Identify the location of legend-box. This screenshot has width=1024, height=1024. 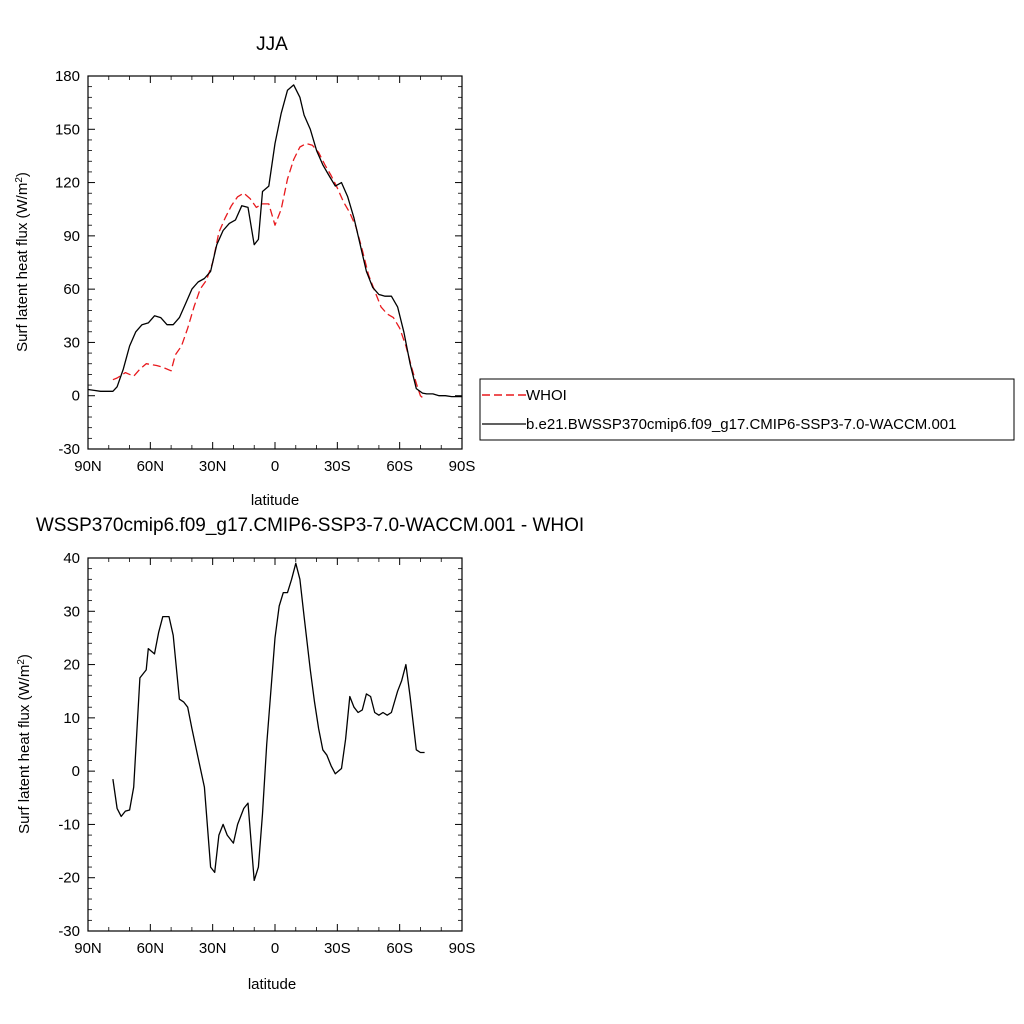
(747, 409).